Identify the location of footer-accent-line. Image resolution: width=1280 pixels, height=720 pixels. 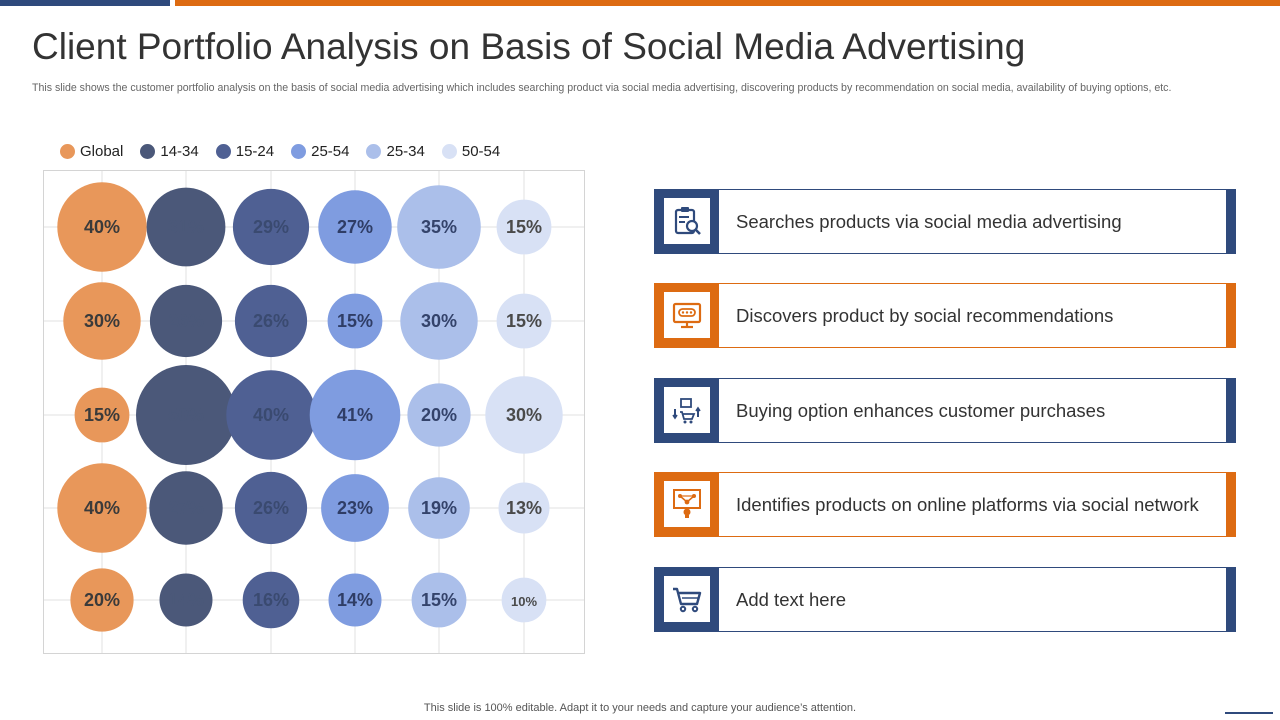
(1249, 713).